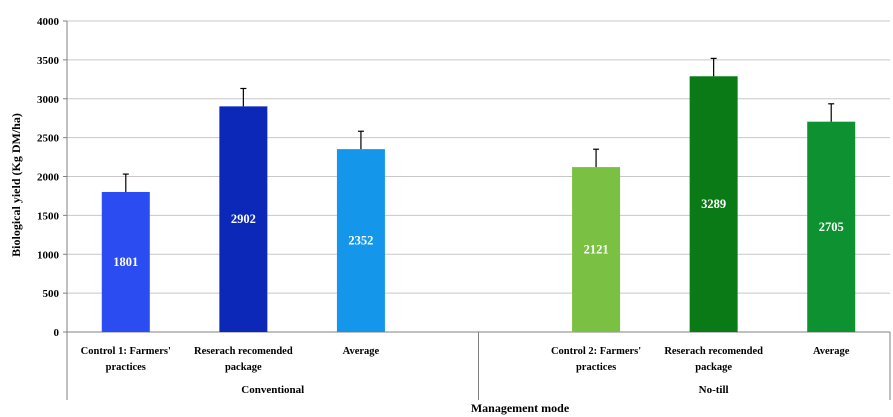 This screenshot has height=417, width=893. I want to click on data-label: 2902, so click(243, 219).